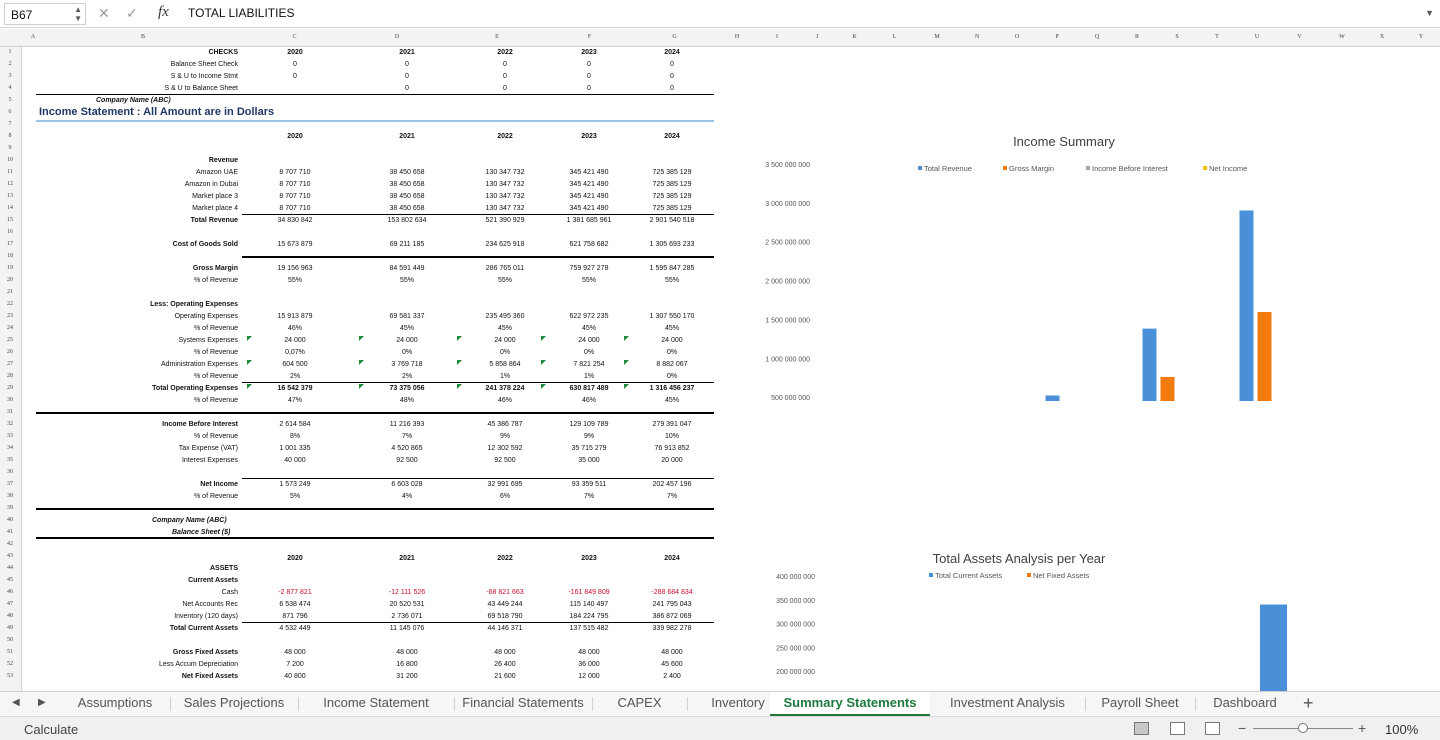 Image resolution: width=1440 pixels, height=740 pixels. Describe the element at coordinates (10, 148) in the screenshot. I see `row-header-9: 9` at that location.